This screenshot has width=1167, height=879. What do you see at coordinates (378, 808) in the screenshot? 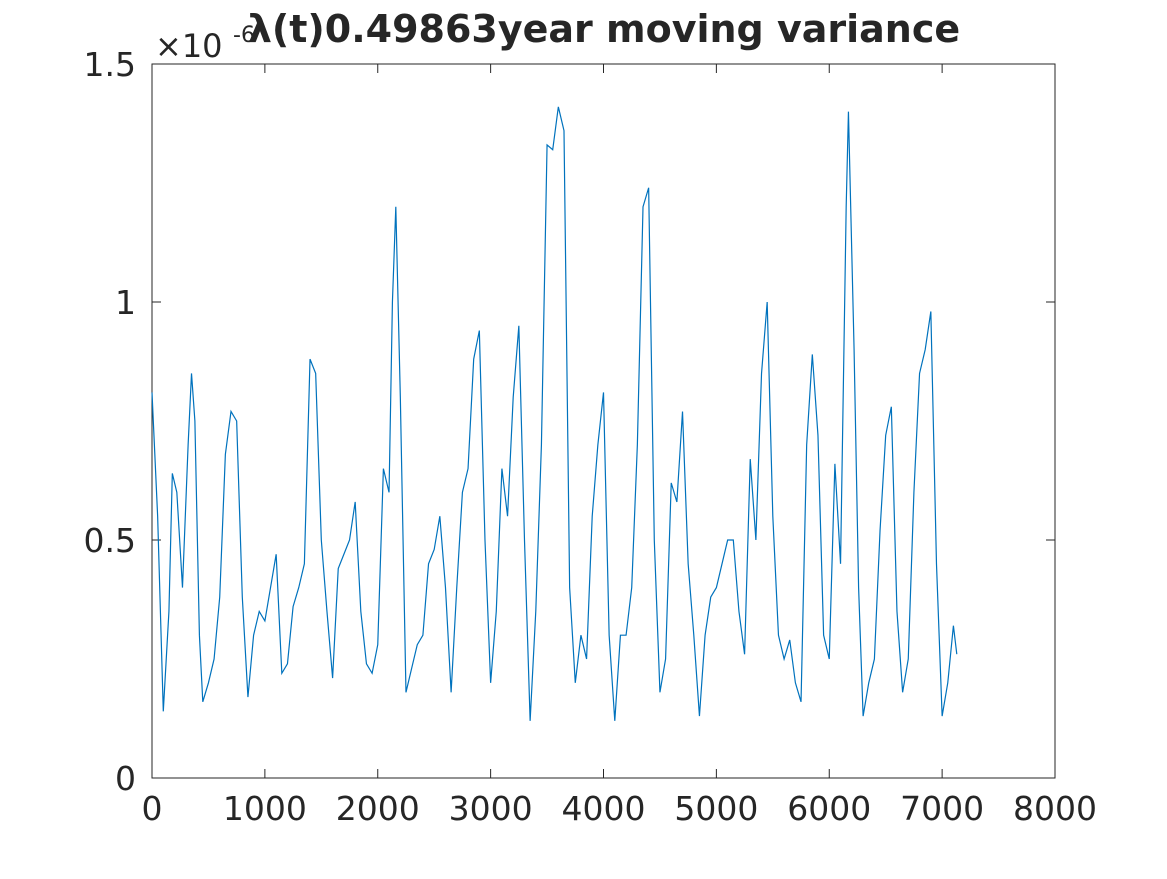
I see `x-tick-label: 2000` at bounding box center [378, 808].